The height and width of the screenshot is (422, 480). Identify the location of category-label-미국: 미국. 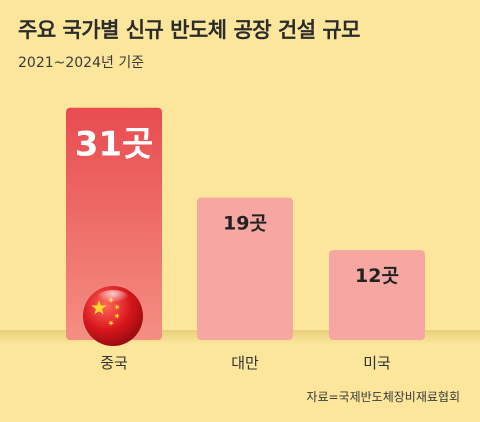
(377, 363).